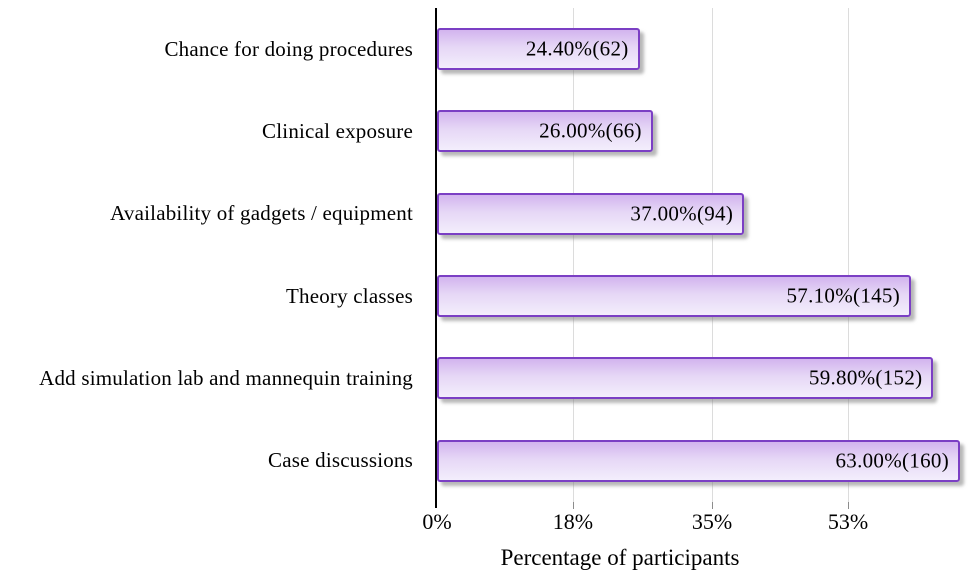 Image resolution: width=970 pixels, height=580 pixels. I want to click on bar: 57.10%(145), so click(674, 296).